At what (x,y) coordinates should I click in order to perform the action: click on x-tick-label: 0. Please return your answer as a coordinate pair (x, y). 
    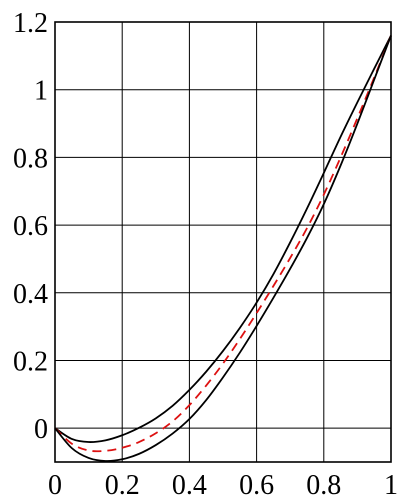
    Looking at the image, I should click on (55, 485).